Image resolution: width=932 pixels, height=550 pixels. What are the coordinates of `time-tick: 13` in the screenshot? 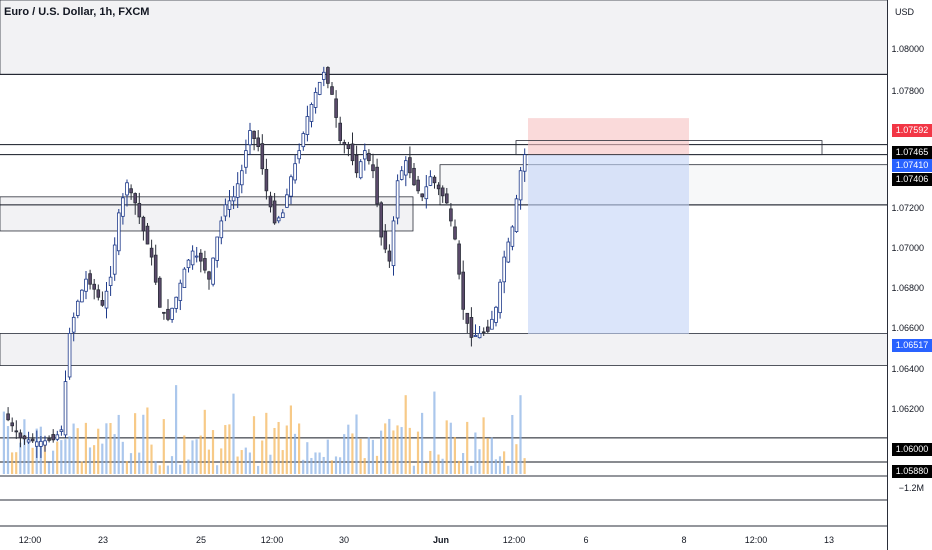 It's located at (829, 540).